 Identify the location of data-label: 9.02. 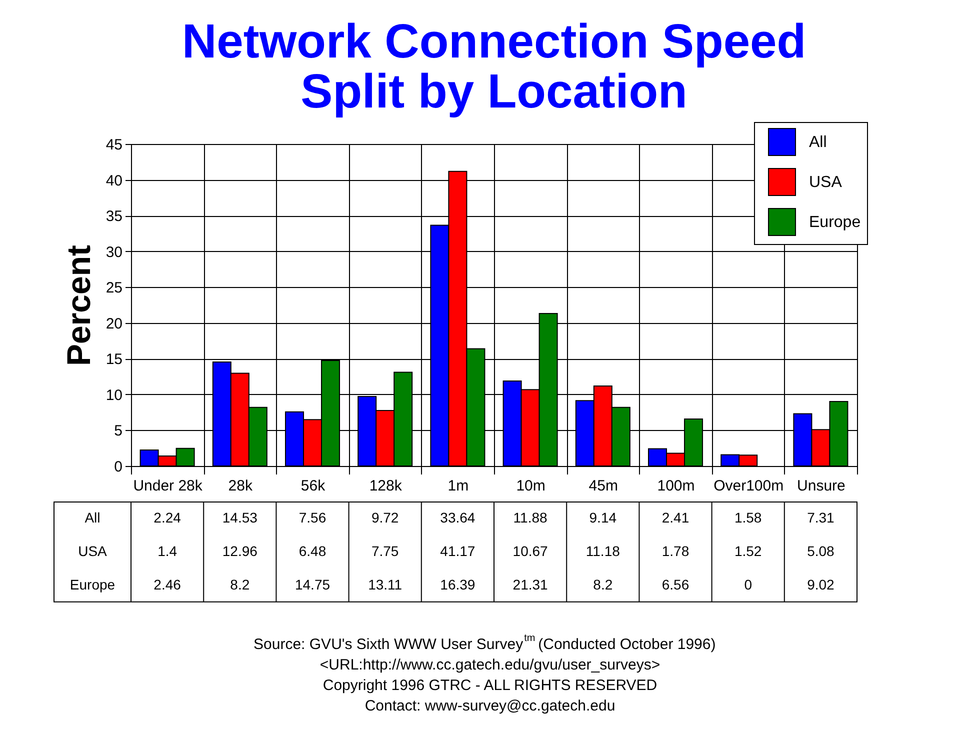
(821, 584).